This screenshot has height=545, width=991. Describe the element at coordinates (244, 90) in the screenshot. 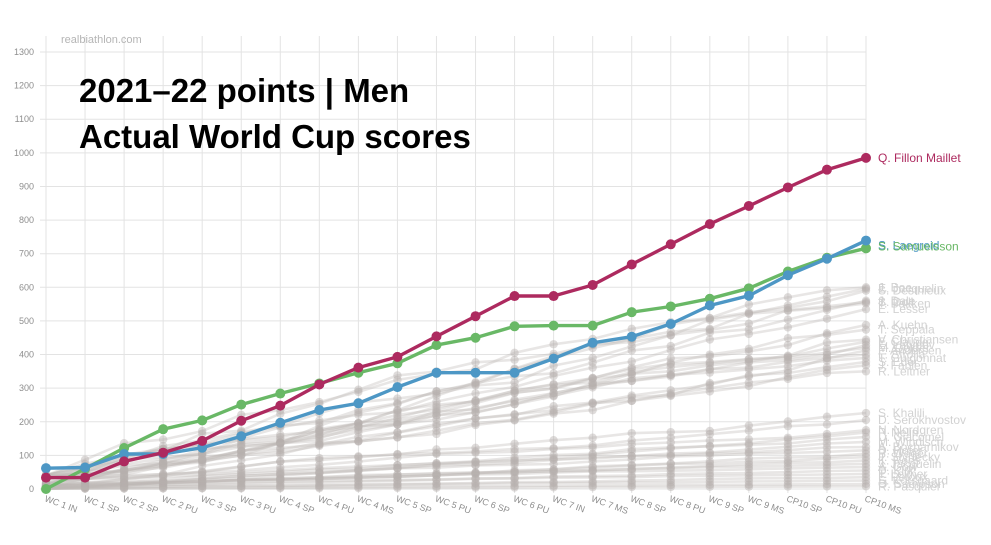

I see `chart-title: 2021–22 points | Men` at that location.